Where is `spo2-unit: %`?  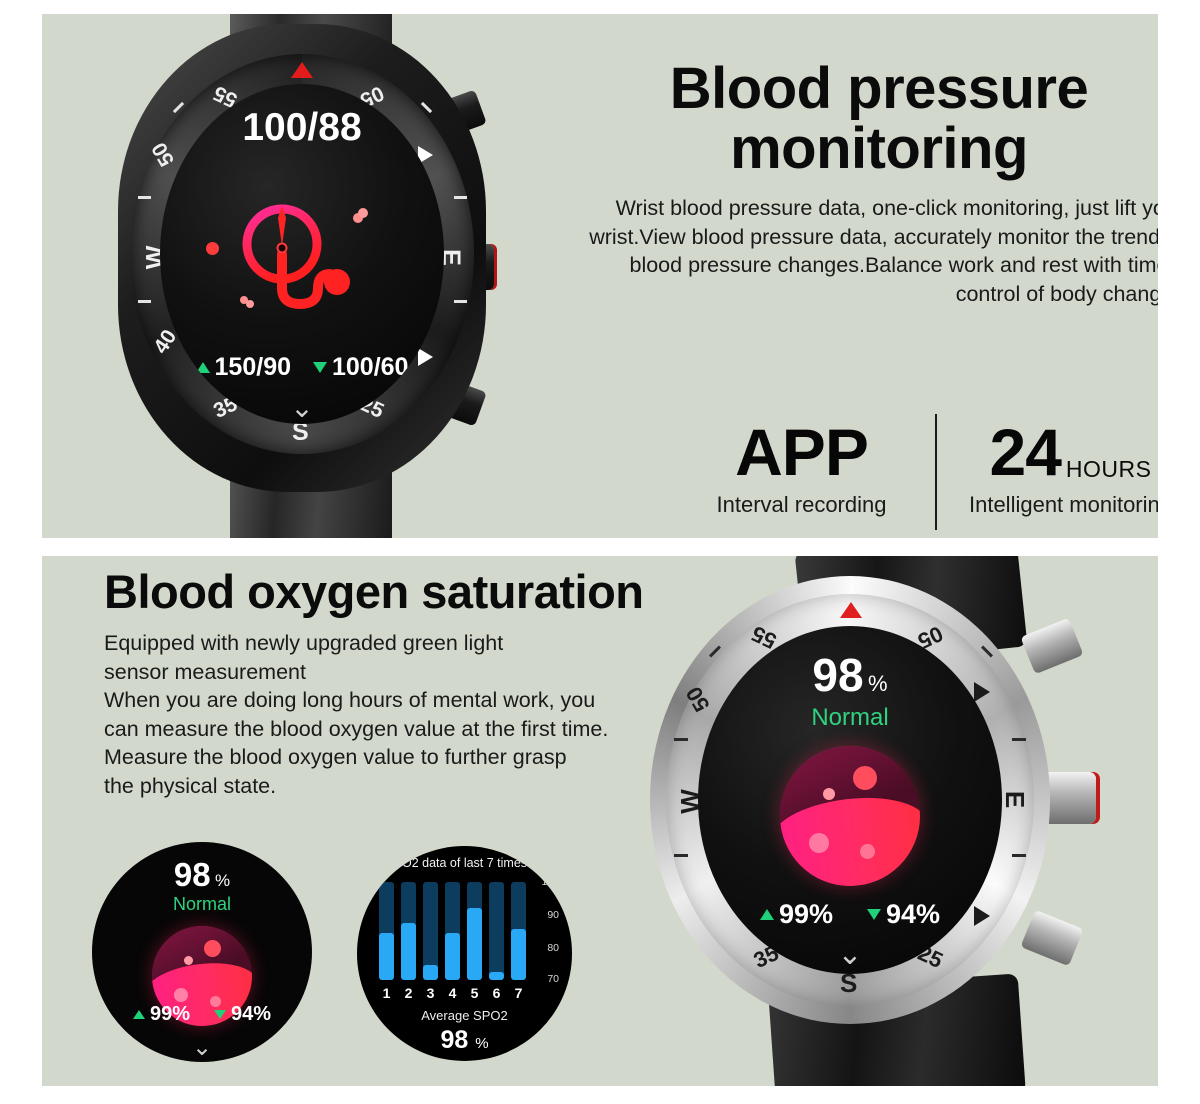
spo2-unit: % is located at coordinates (878, 683).